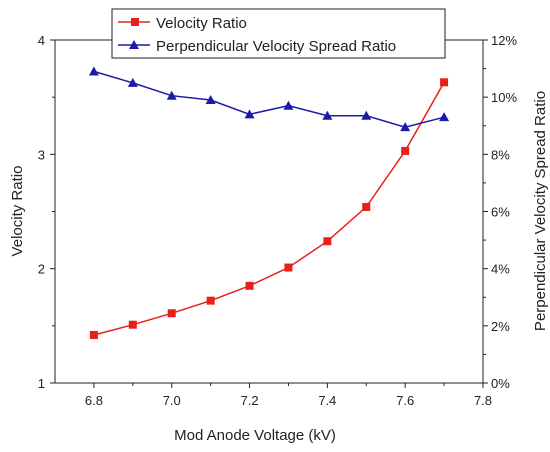 Image resolution: width=550 pixels, height=452 pixels. I want to click on x-tick-label: 7.6, so click(405, 400).